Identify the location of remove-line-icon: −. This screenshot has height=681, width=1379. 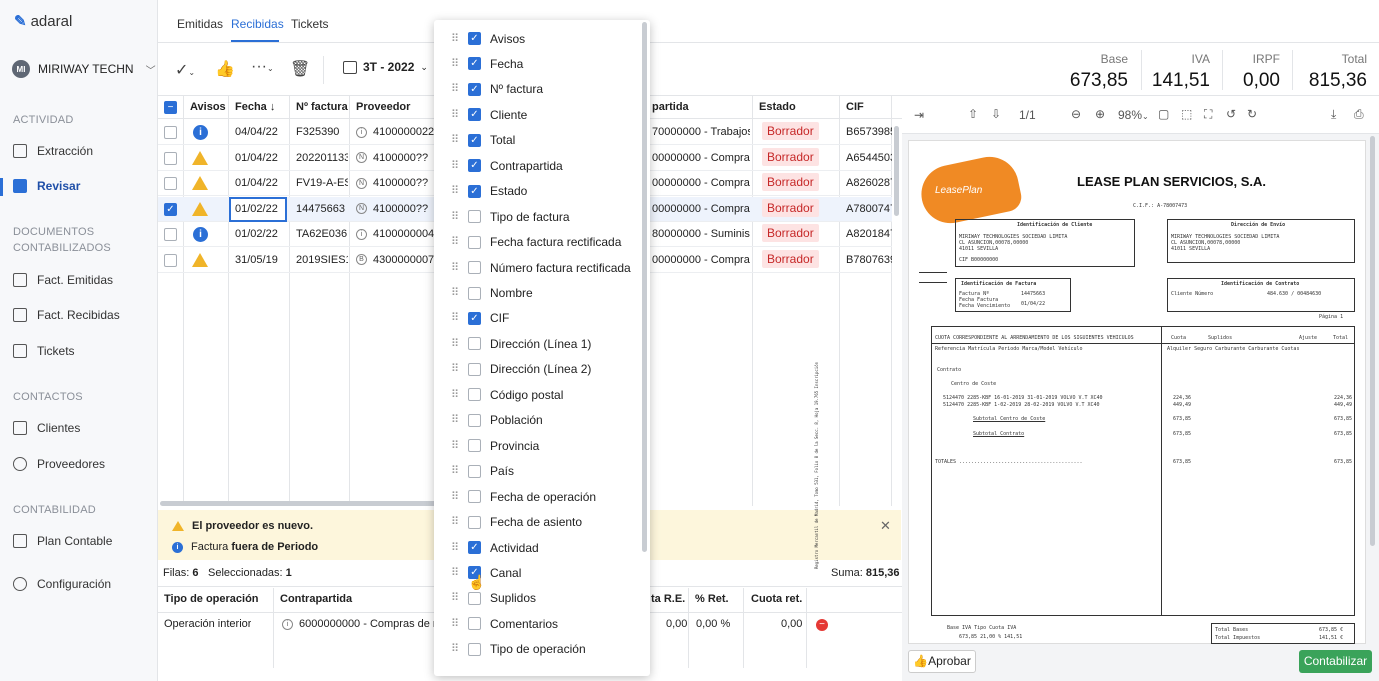
(822, 625).